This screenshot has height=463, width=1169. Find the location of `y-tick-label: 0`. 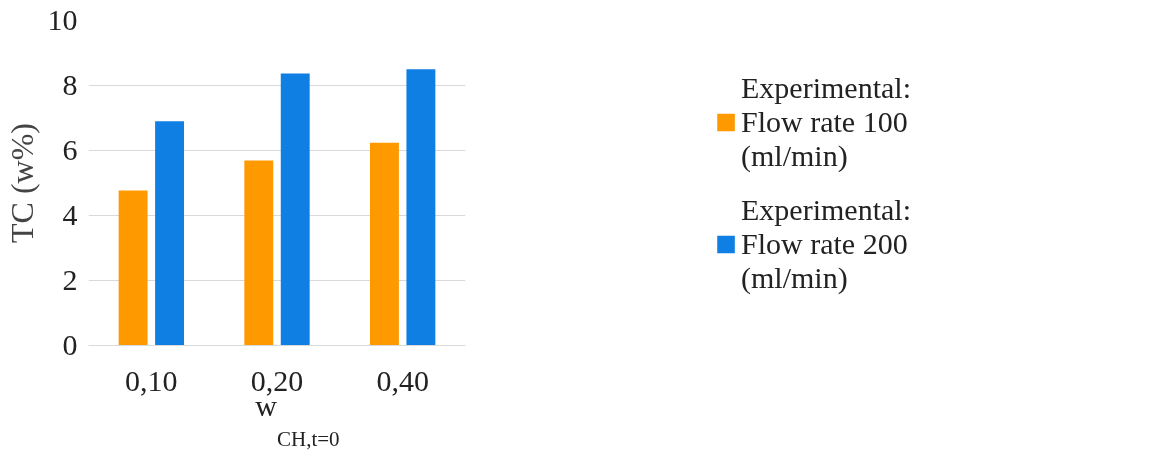

y-tick-label: 0 is located at coordinates (70, 344).